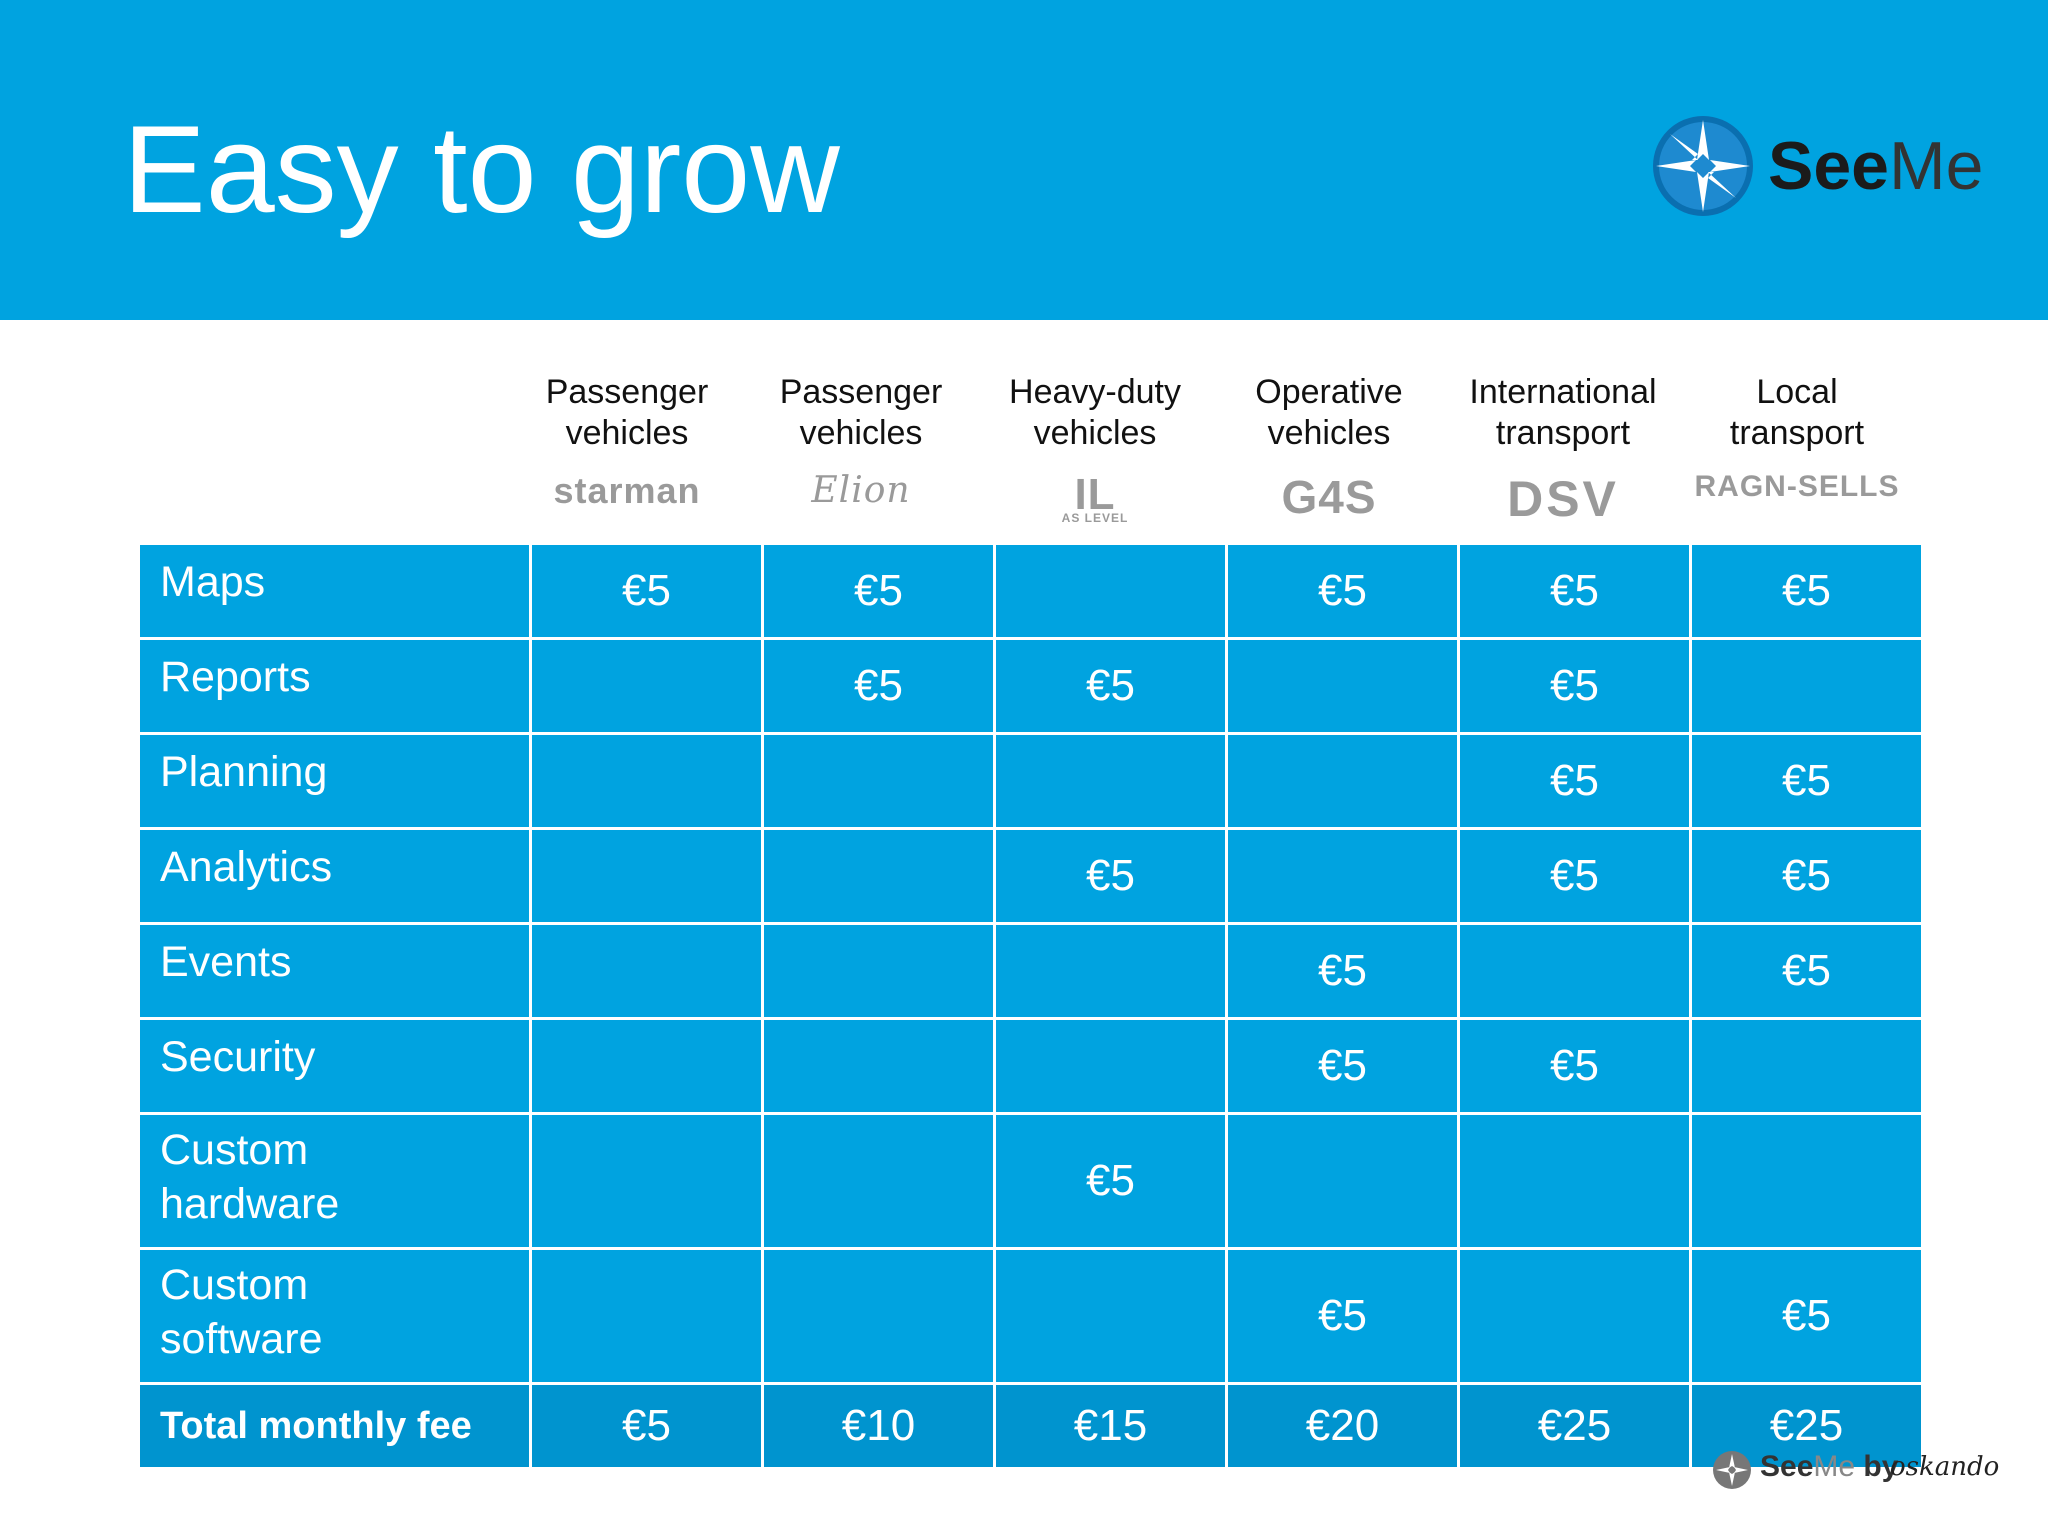  Describe the element at coordinates (334, 781) in the screenshot. I see `row-label: Planning` at that location.